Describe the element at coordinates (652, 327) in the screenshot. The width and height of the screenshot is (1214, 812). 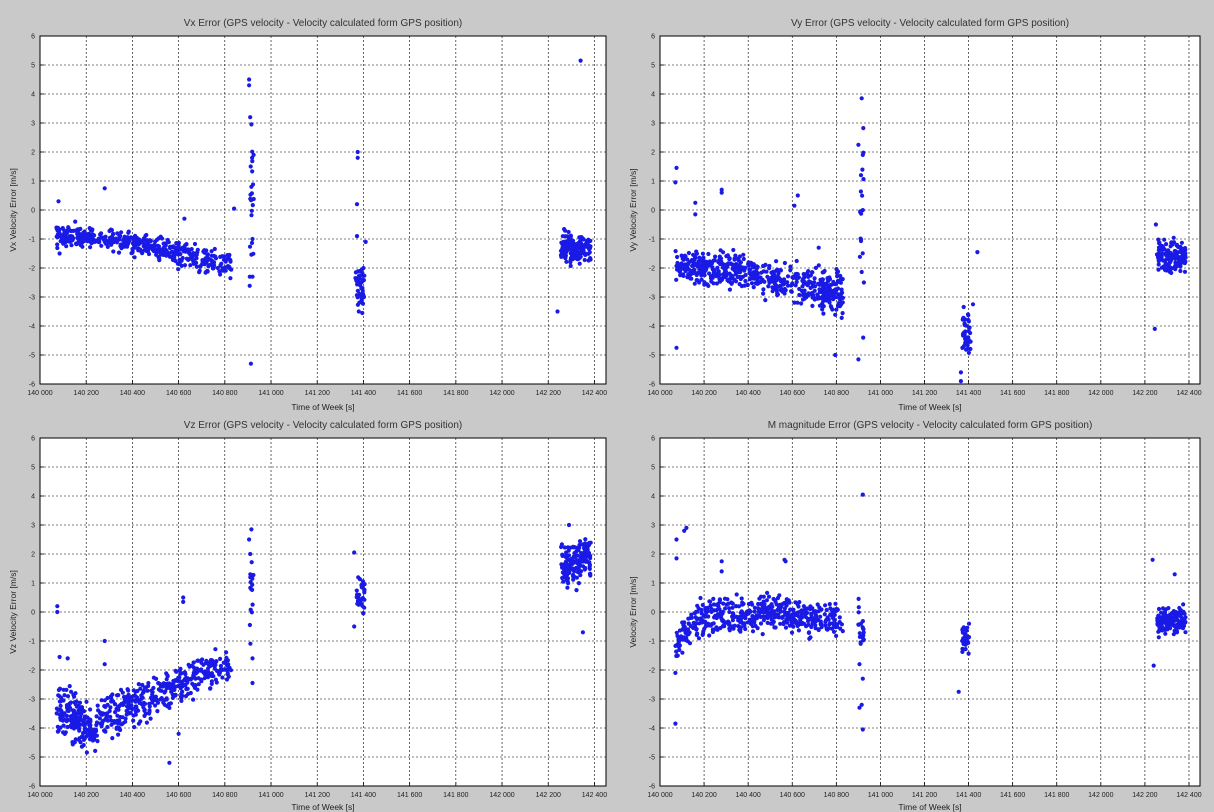
I see `y-tick-label: -4` at that location.